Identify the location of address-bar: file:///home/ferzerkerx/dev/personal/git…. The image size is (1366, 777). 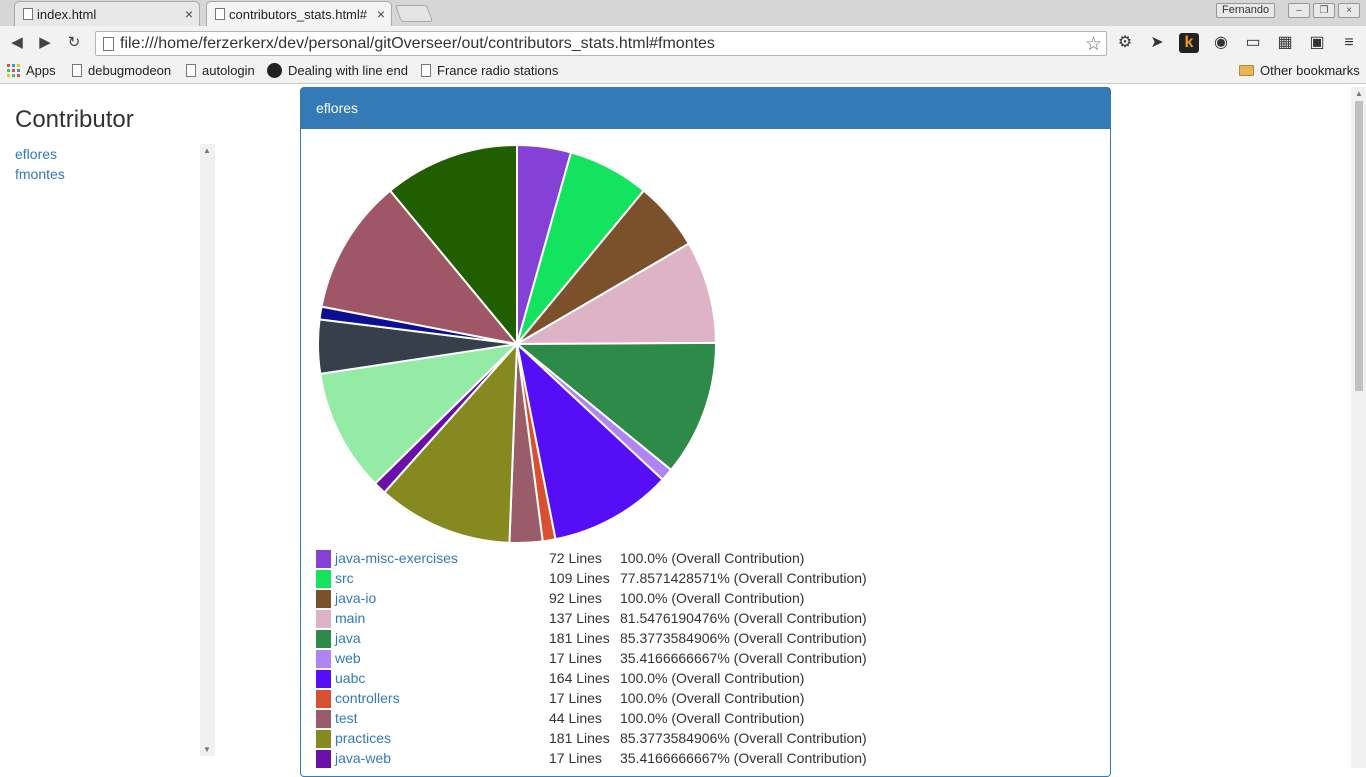
(601, 43).